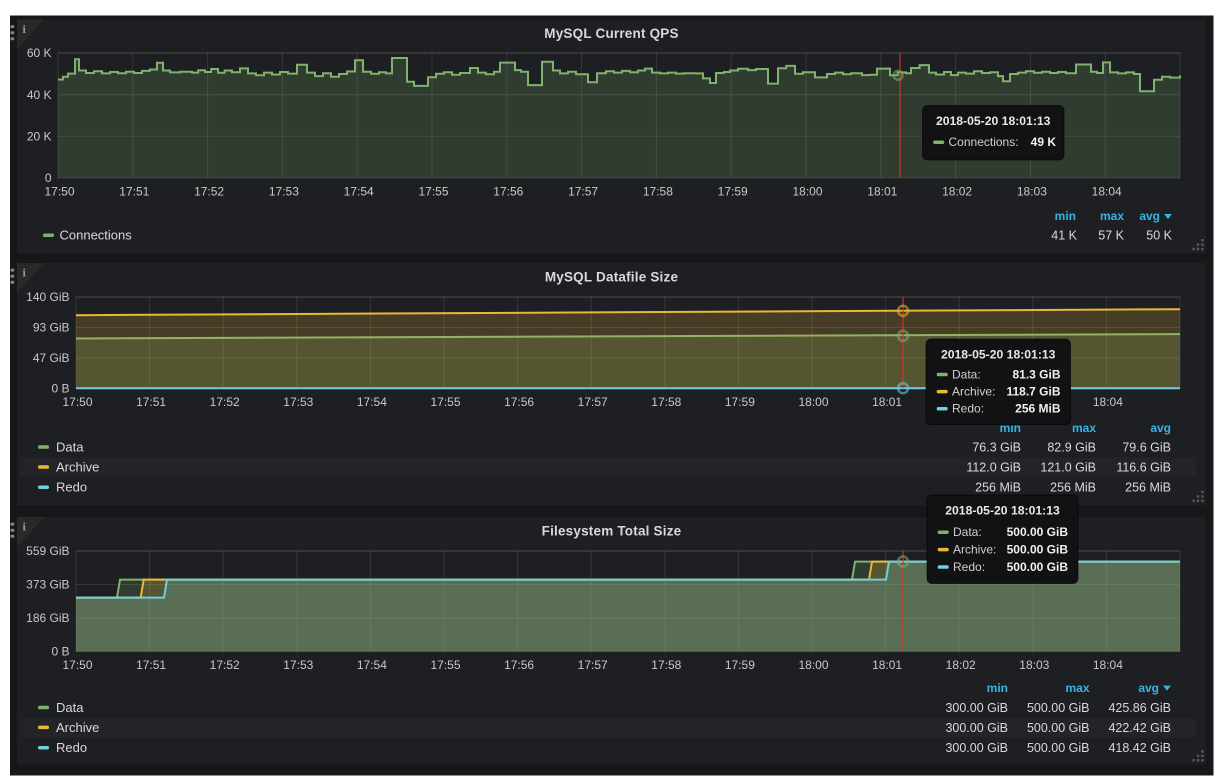 This screenshot has width=1224, height=784. Describe the element at coordinates (1159, 236) in the screenshot. I see `svg-text: 50 K` at that location.